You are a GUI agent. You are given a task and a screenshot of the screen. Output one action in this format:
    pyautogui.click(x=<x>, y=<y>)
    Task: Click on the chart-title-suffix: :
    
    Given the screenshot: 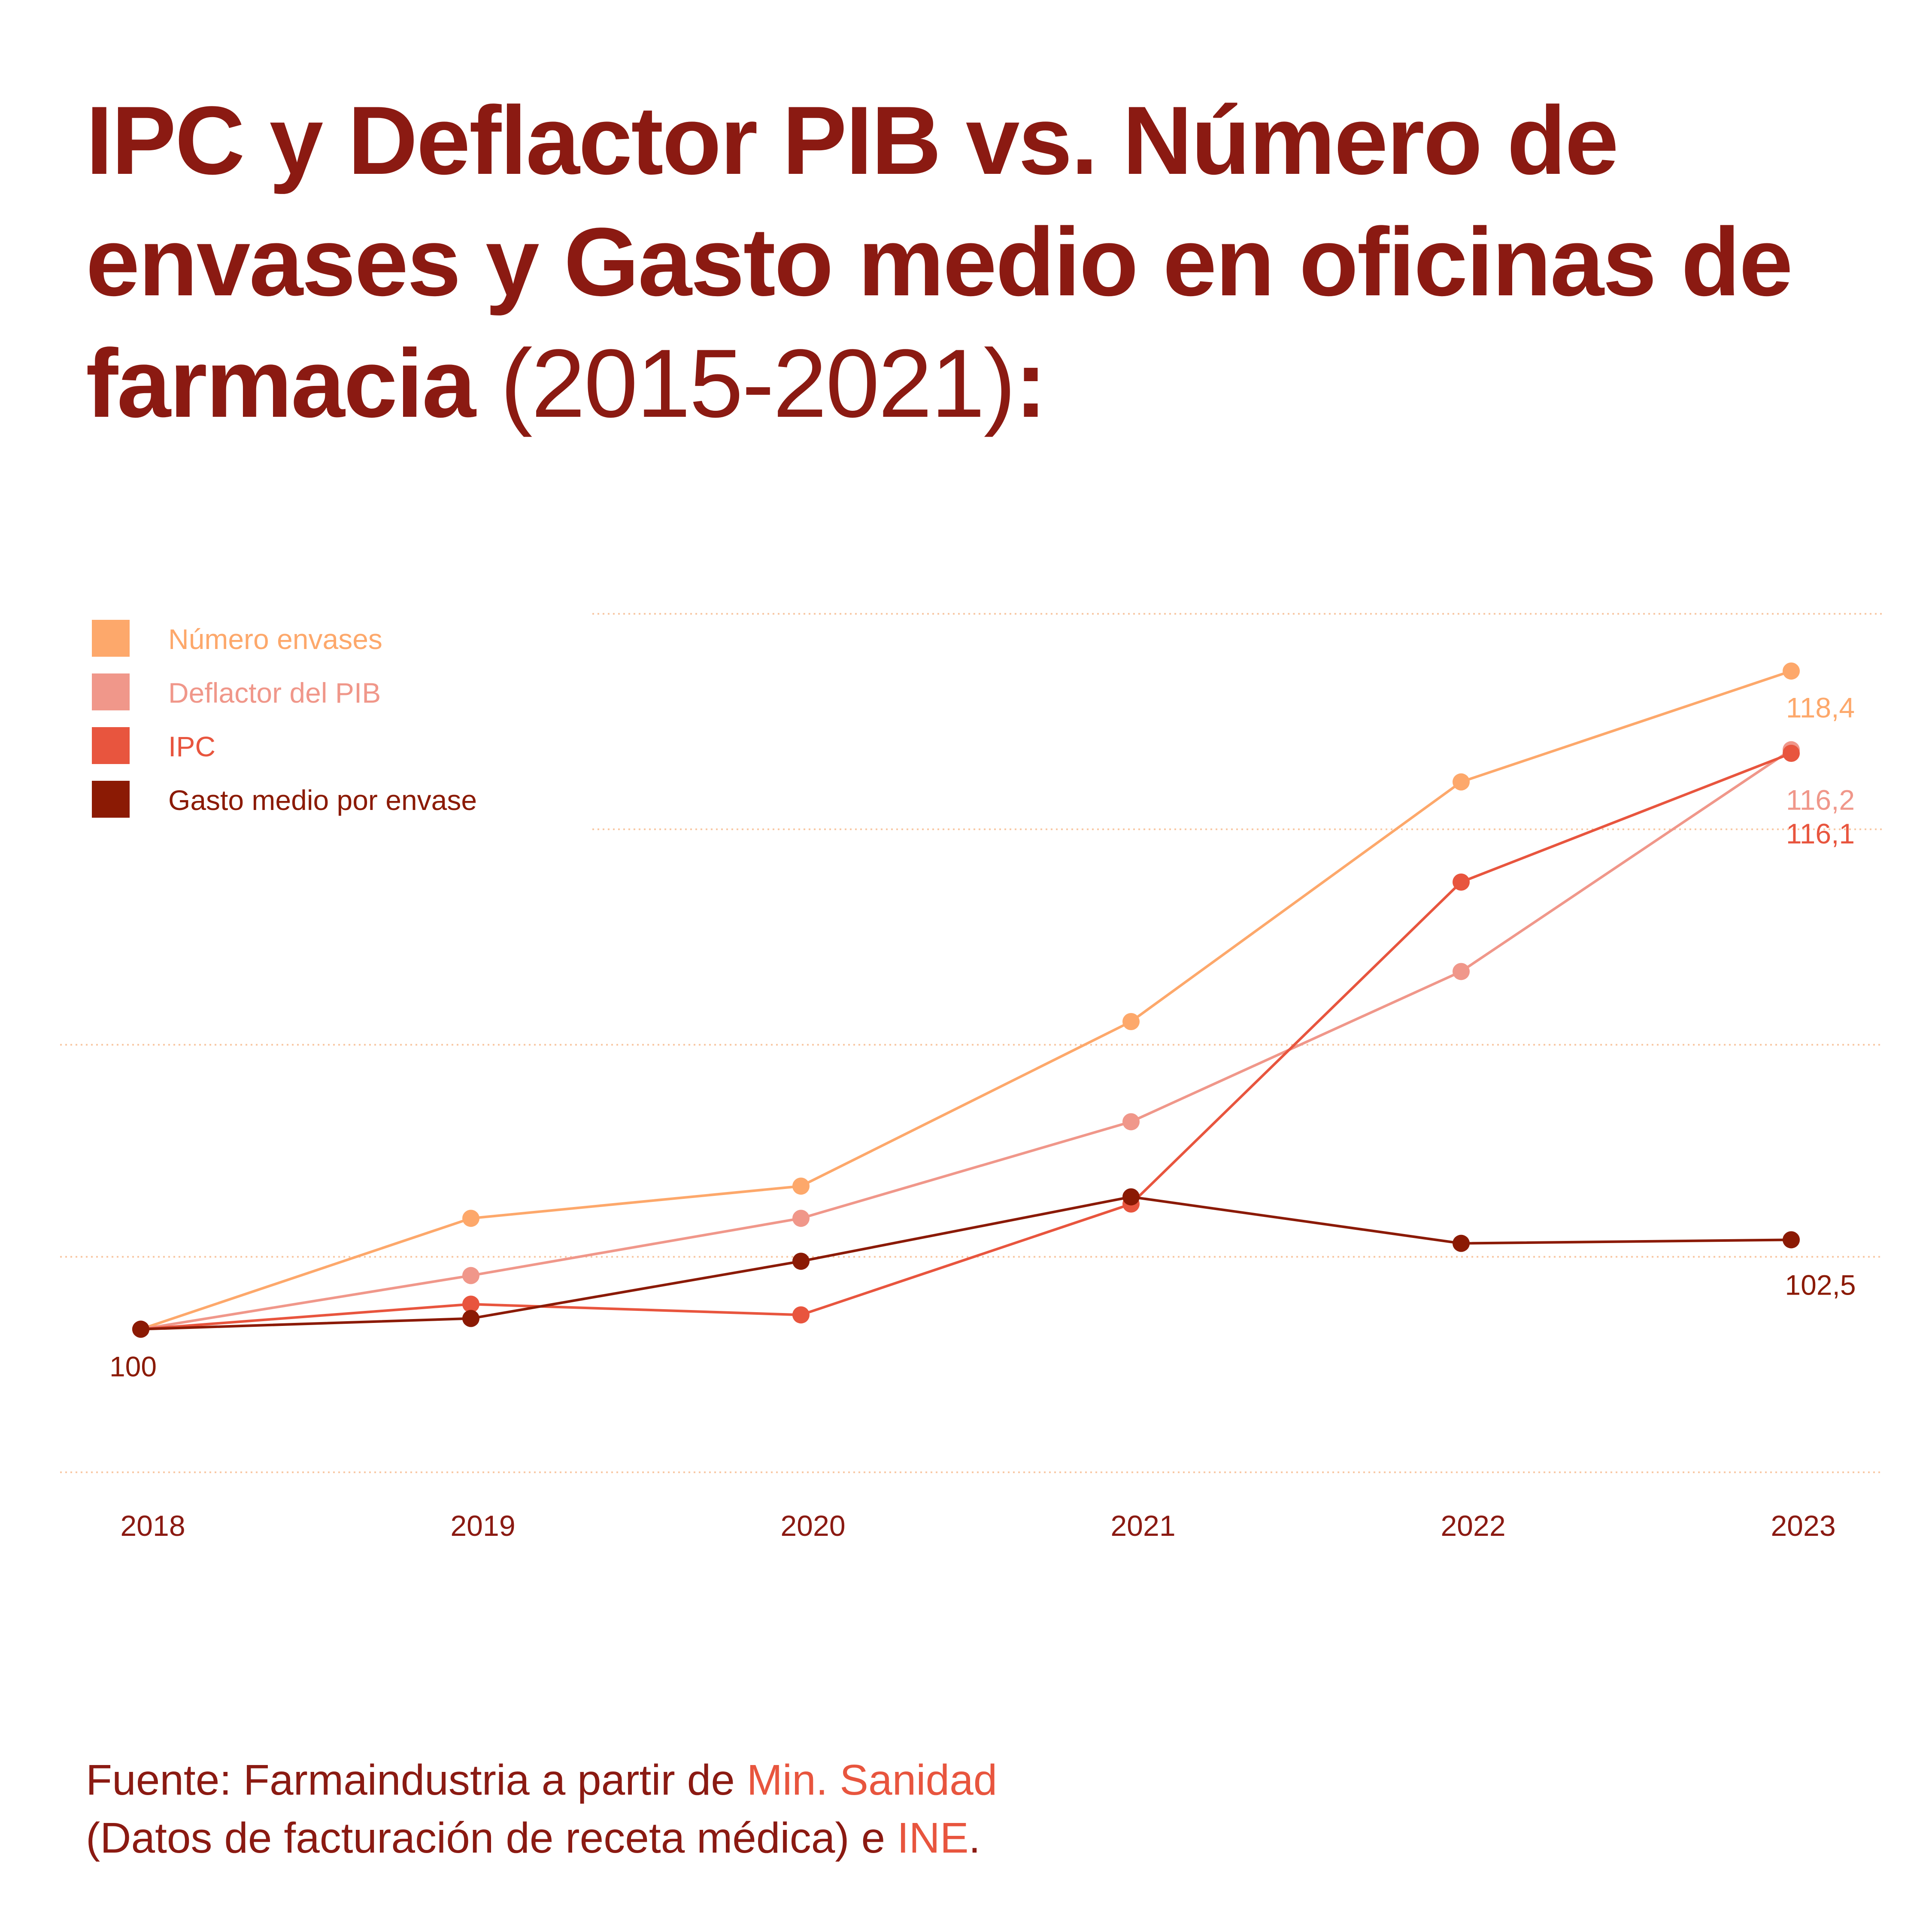 What is the action you would take?
    pyautogui.click(x=1030, y=383)
    